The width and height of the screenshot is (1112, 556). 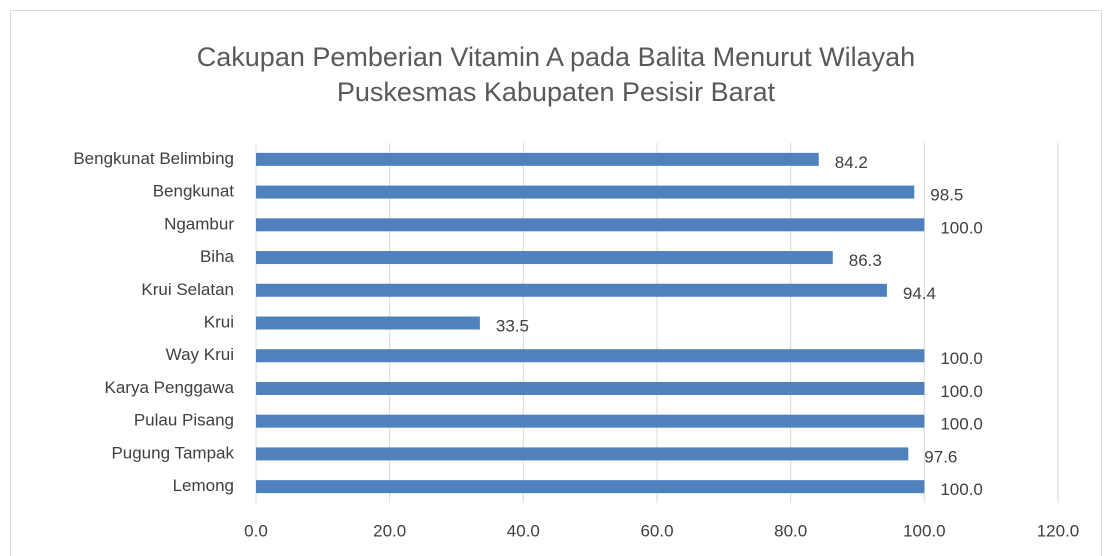 What do you see at coordinates (203, 485) in the screenshot?
I see `y-tick-label: Lemong` at bounding box center [203, 485].